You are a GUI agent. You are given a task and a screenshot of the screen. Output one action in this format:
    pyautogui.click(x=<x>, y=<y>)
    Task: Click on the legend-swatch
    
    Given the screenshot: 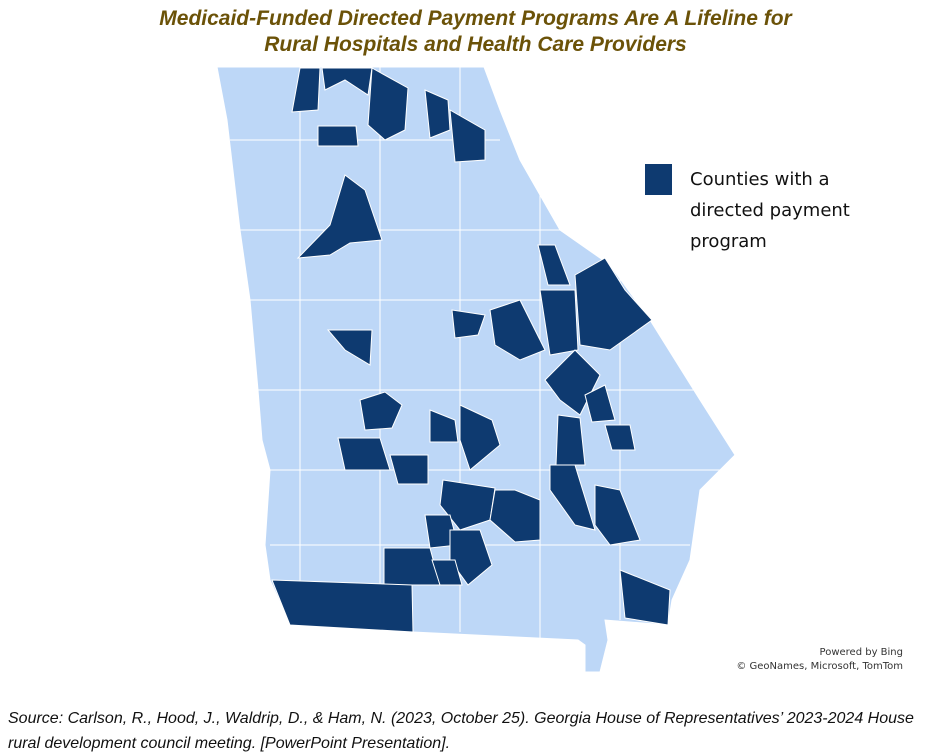 What is the action you would take?
    pyautogui.click(x=658, y=179)
    